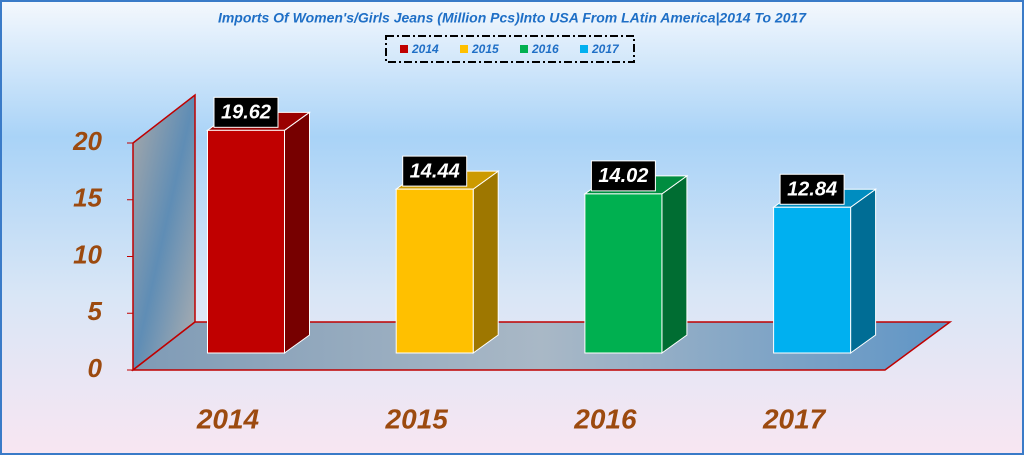 Image resolution: width=1024 pixels, height=460 pixels. I want to click on y-tick-label: 20, so click(87, 141).